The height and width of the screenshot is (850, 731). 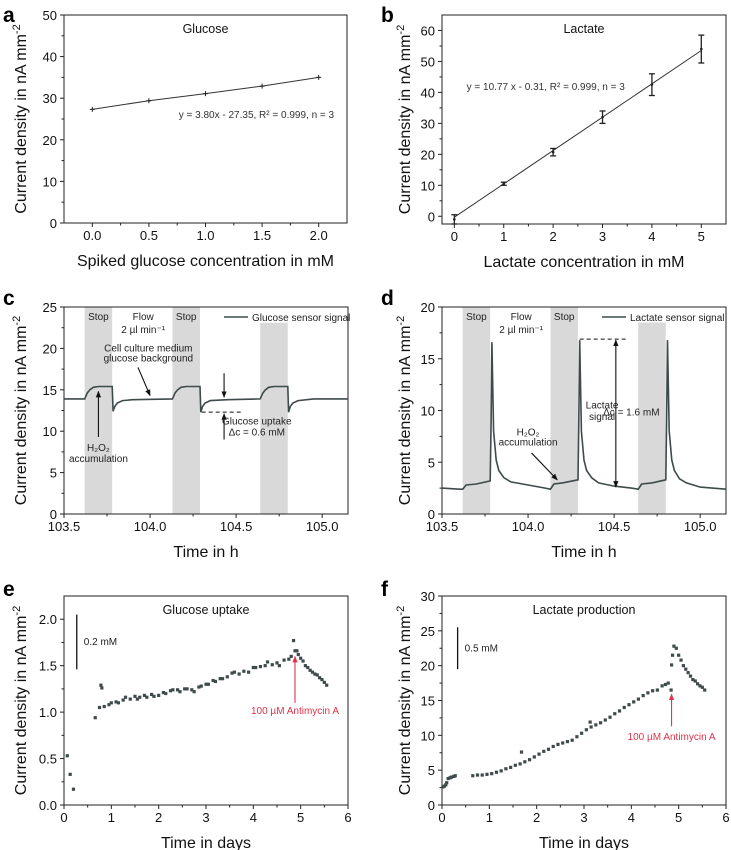 What do you see at coordinates (48, 666) in the screenshot?
I see `y-tick-label: 1.5` at bounding box center [48, 666].